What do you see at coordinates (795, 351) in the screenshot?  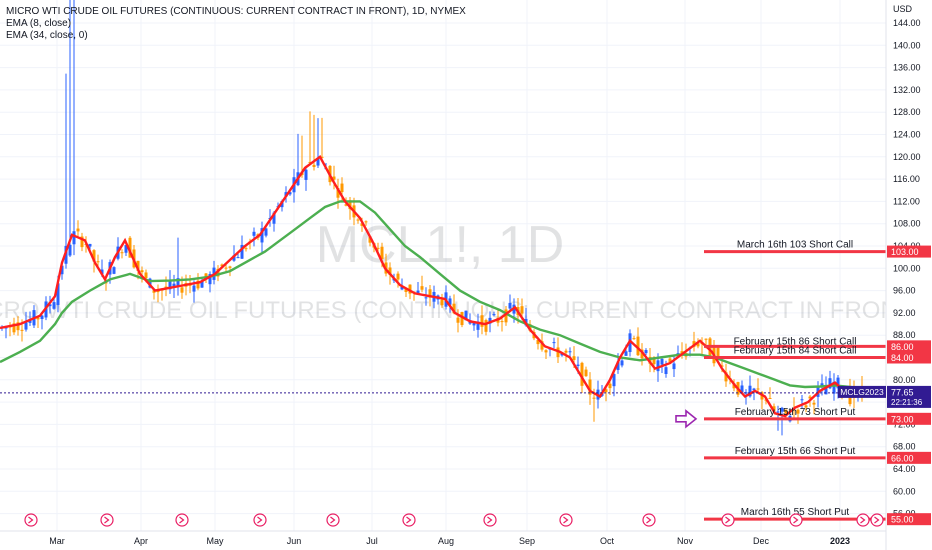 I see `level-label: February 15th 84 Short Call` at bounding box center [795, 351].